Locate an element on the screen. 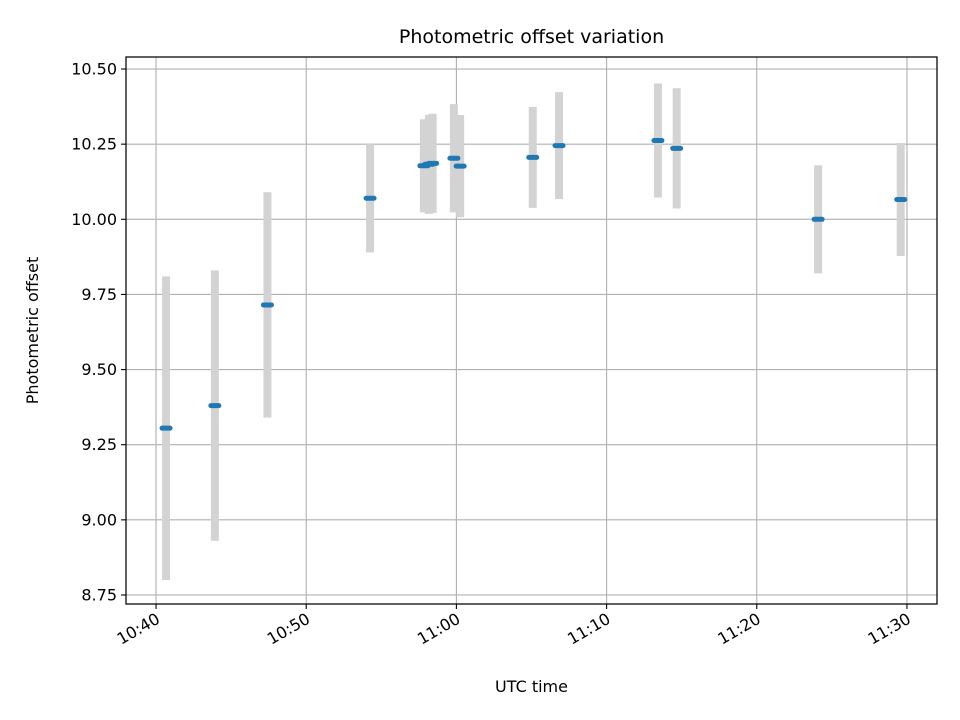 This screenshot has height=720, width=960. y-axis-label: Photometric offset is located at coordinates (32, 331).